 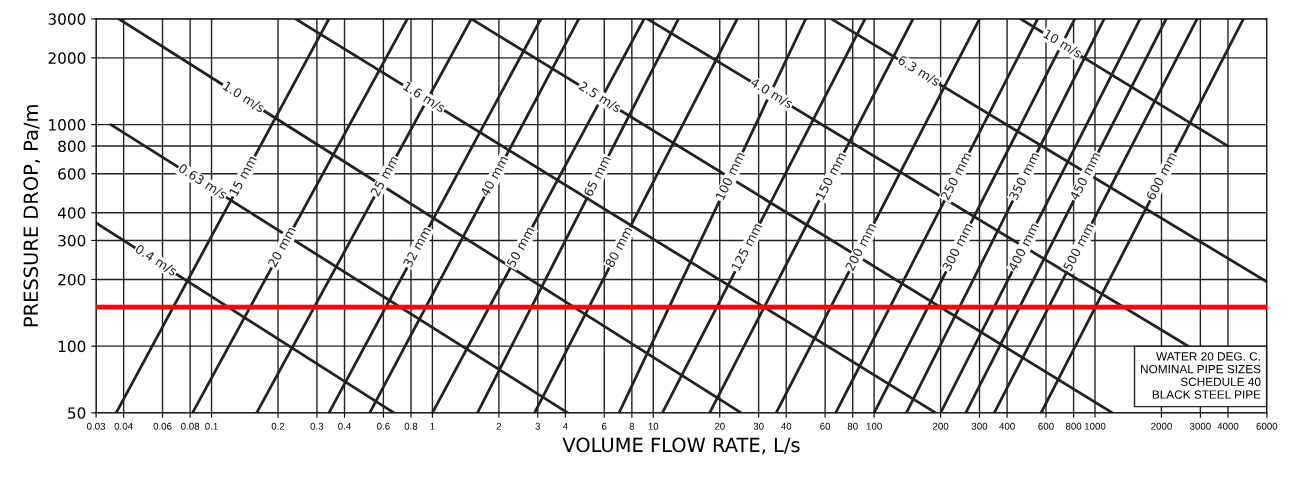 What do you see at coordinates (1267, 426) in the screenshot?
I see `x-tick-label: 6000` at bounding box center [1267, 426].